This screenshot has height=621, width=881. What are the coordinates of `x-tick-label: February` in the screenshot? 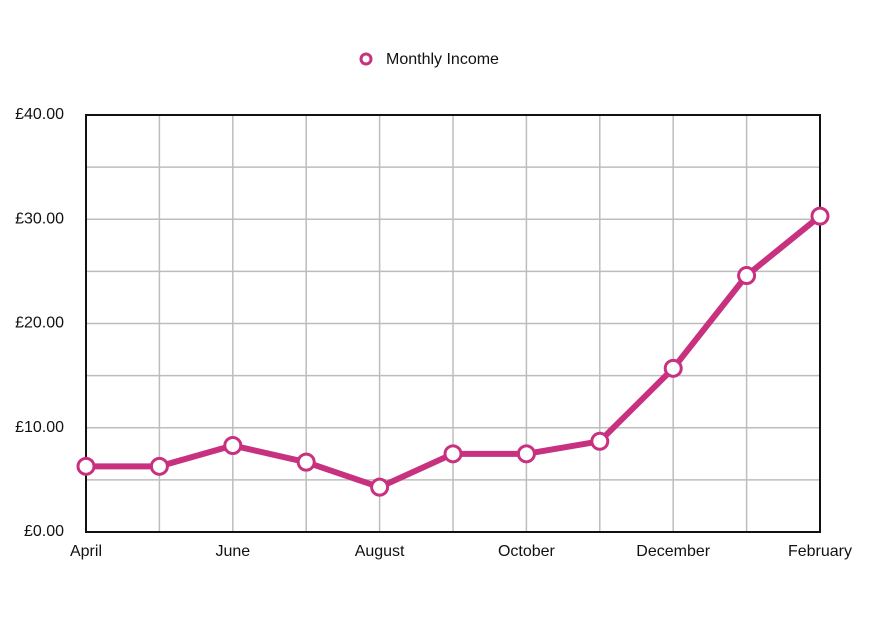 It's located at (820, 551).